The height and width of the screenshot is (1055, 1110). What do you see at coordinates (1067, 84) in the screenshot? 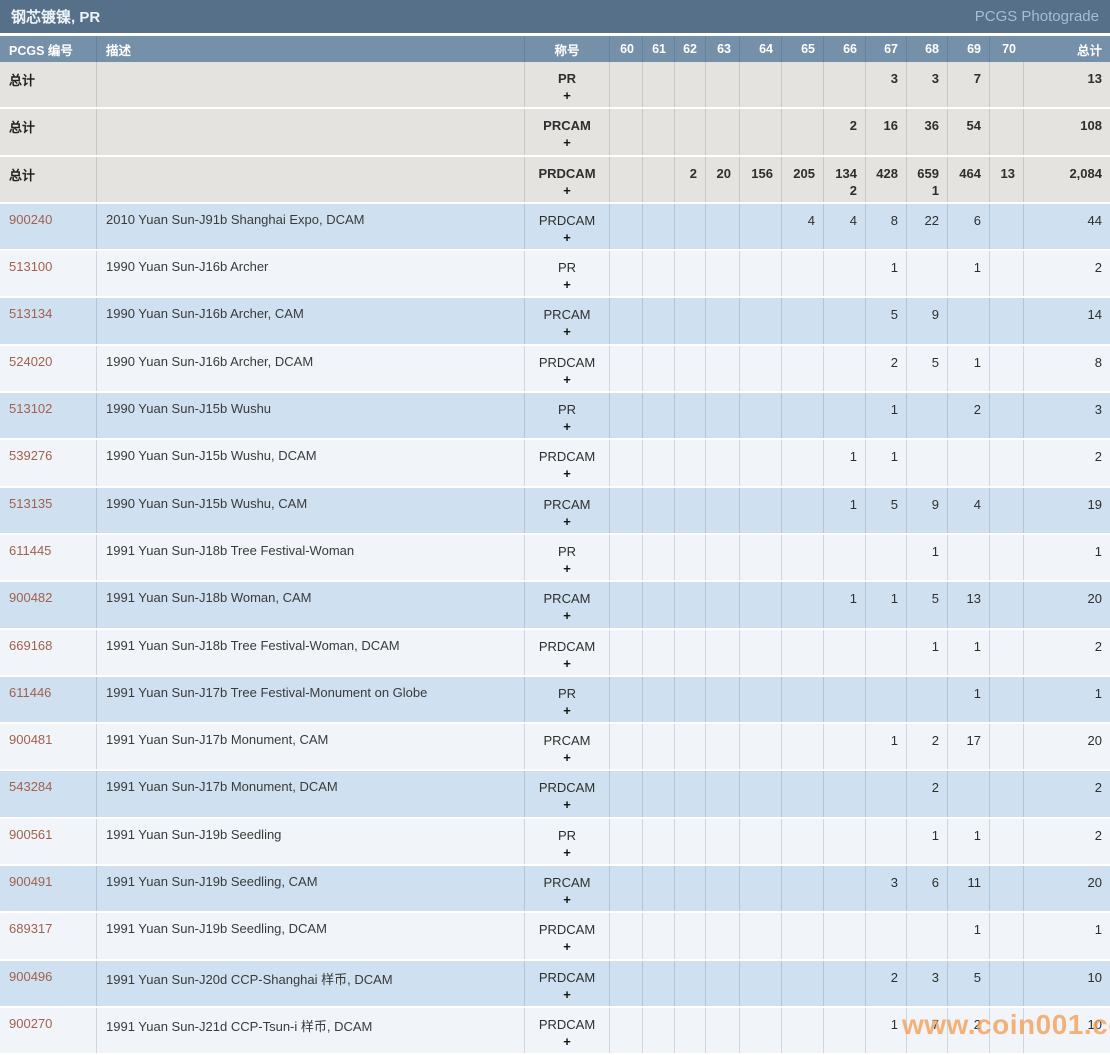
I see `total-cell: 13` at bounding box center [1067, 84].